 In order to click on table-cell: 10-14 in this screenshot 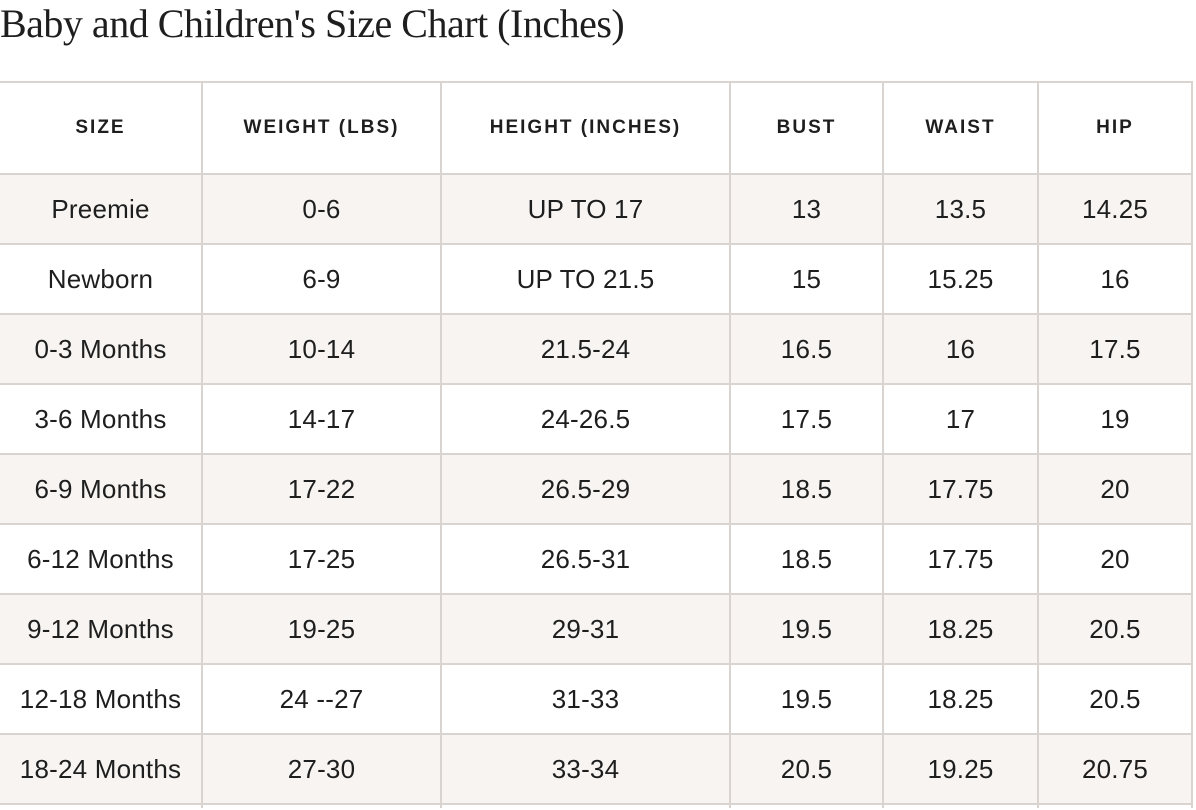, I will do `click(322, 348)`.